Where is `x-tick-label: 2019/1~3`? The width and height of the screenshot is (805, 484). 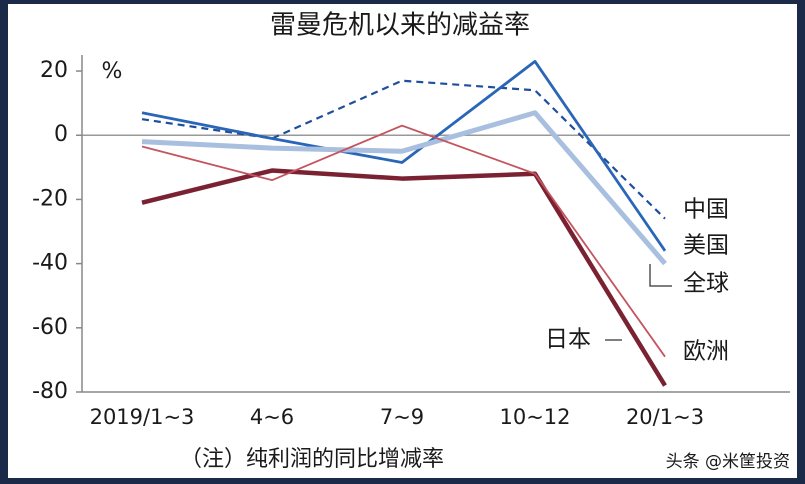 x-tick-label: 2019/1~3 is located at coordinates (142, 417).